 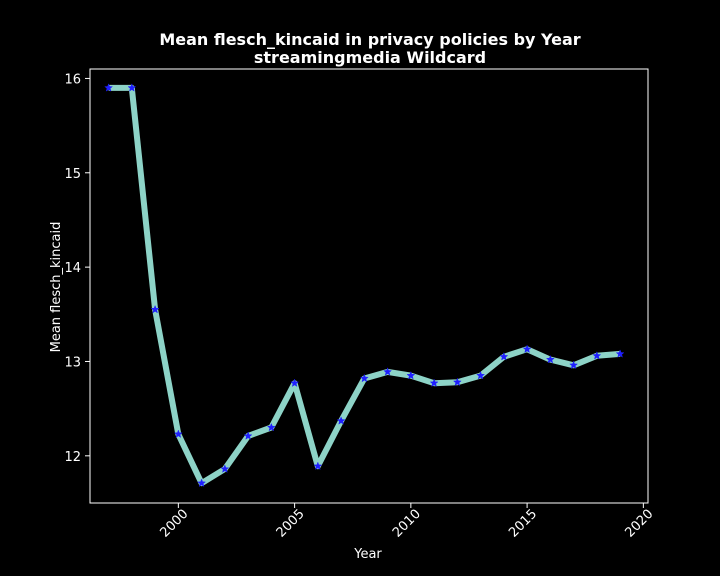 What do you see at coordinates (72, 268) in the screenshot?
I see `y-tick-label: 14` at bounding box center [72, 268].